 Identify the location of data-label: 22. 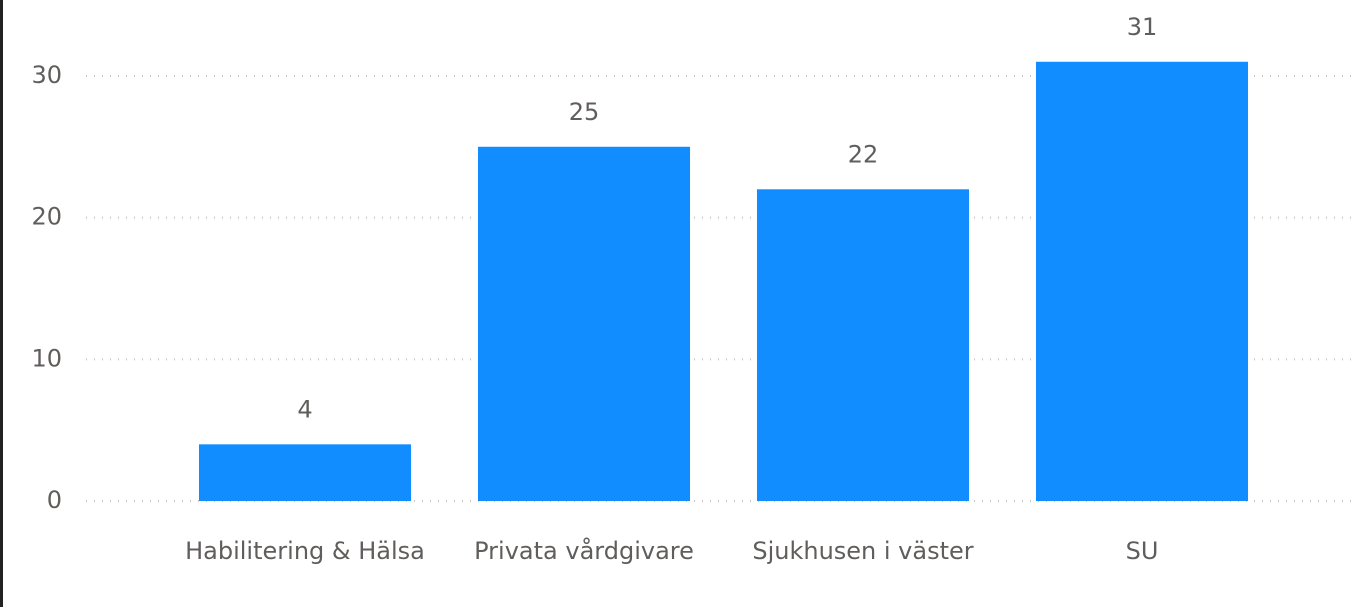
(863, 154).